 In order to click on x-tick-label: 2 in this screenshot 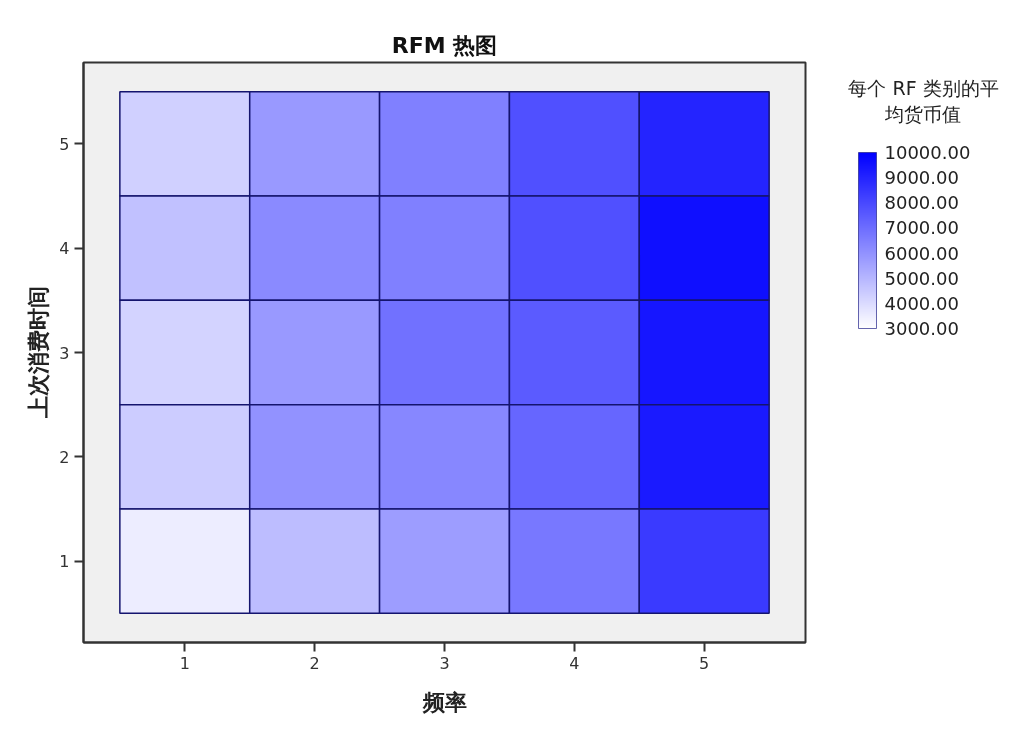, I will do `click(314, 663)`.